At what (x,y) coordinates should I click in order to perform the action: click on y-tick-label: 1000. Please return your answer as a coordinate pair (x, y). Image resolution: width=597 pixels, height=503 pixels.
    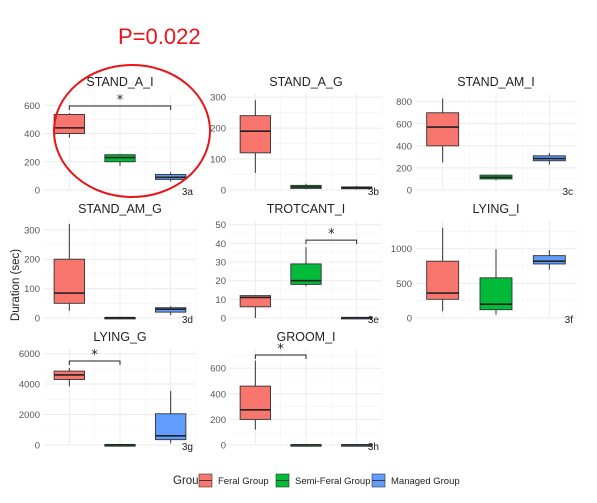
    Looking at the image, I should click on (401, 249).